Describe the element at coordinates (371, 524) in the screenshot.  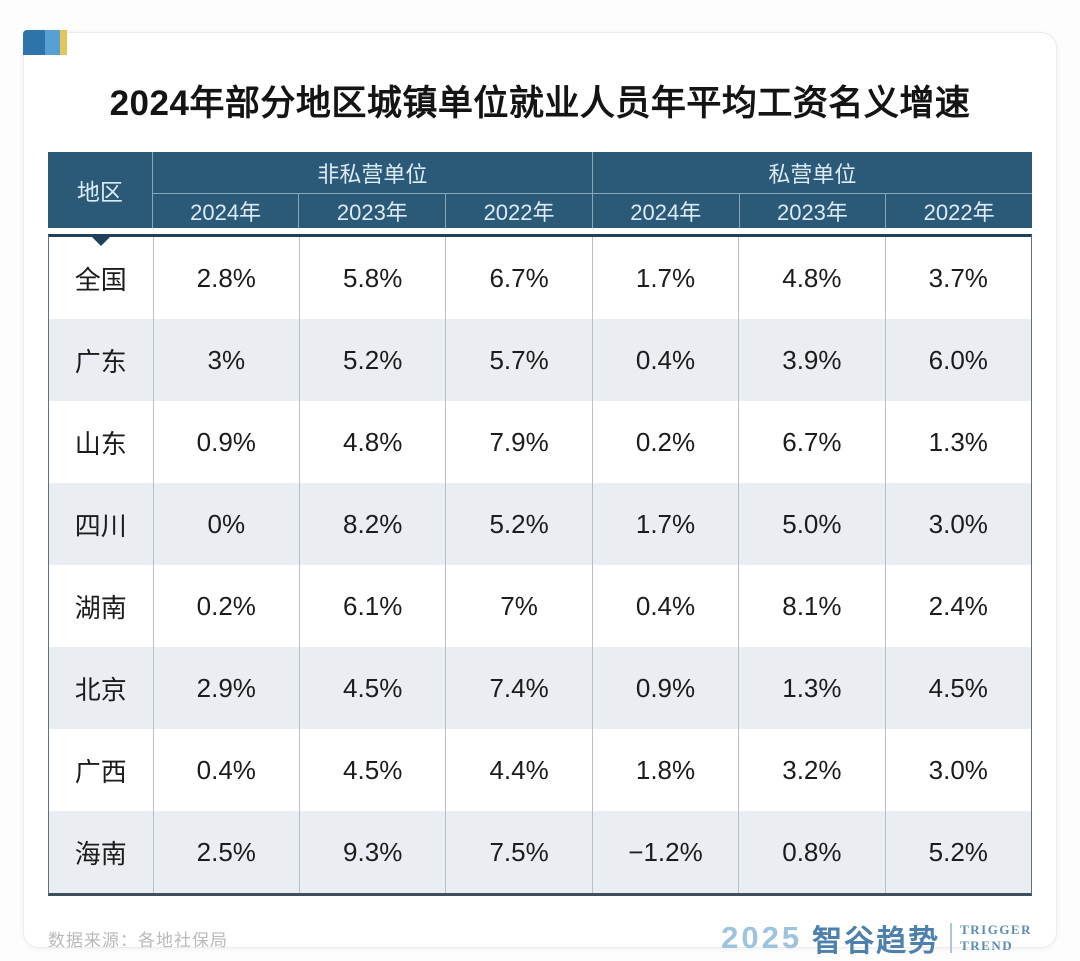
I see `value-cell: 8.2%` at that location.